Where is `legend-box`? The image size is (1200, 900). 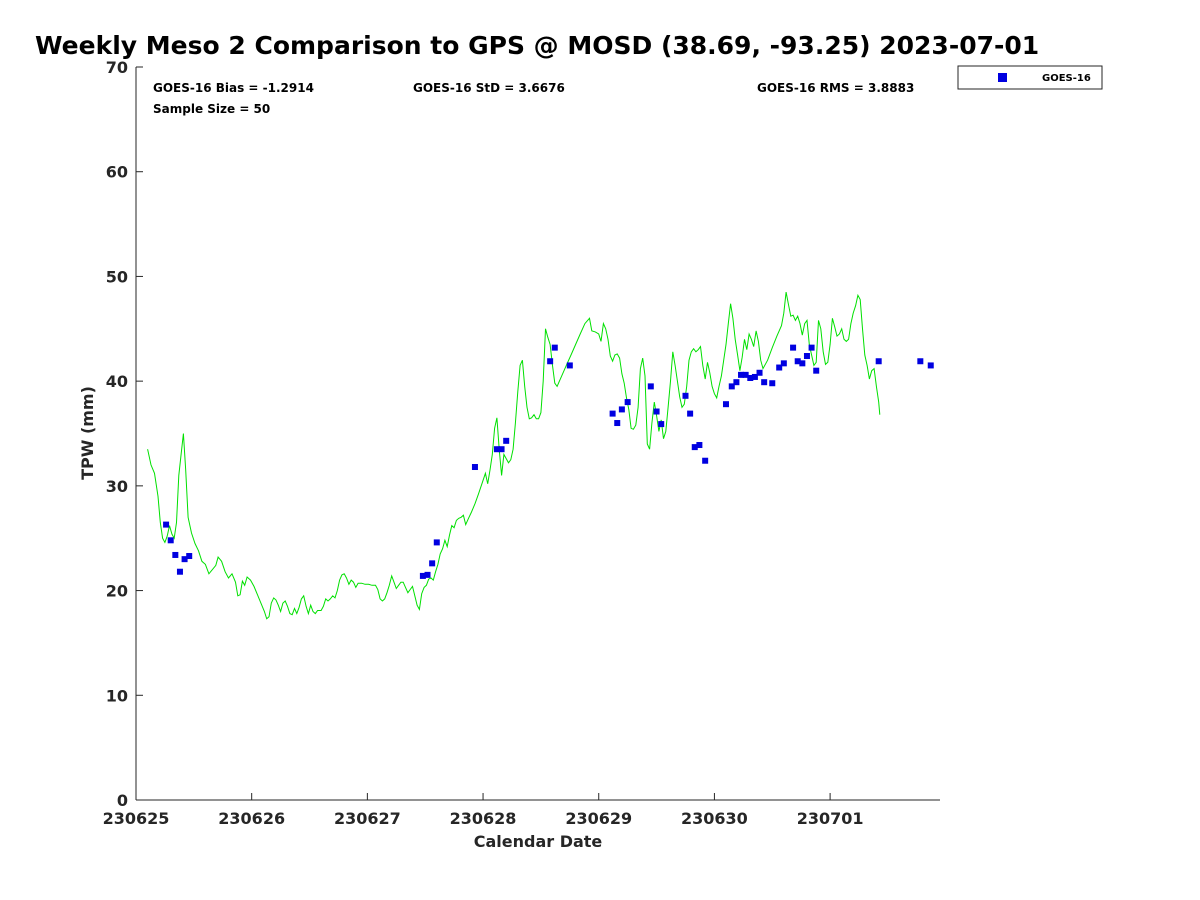
legend-box is located at coordinates (1030, 77).